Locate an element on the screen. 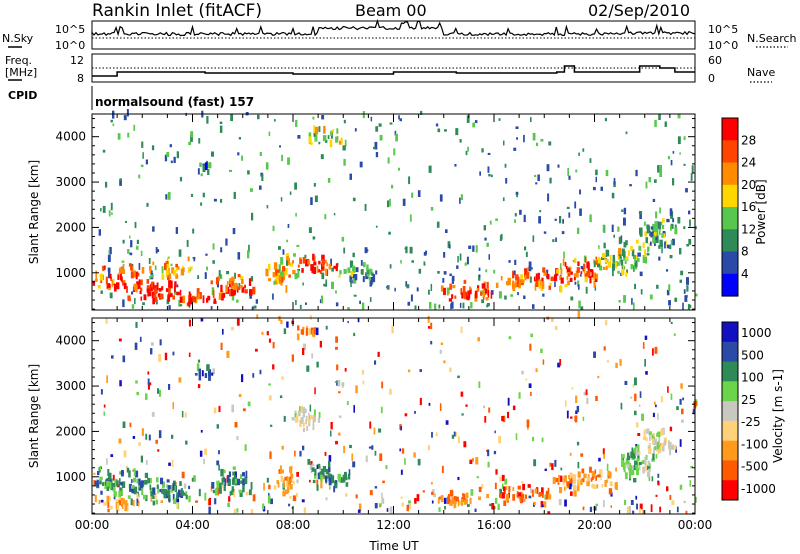  x-tick-label: 16:00 is located at coordinates (494, 525).